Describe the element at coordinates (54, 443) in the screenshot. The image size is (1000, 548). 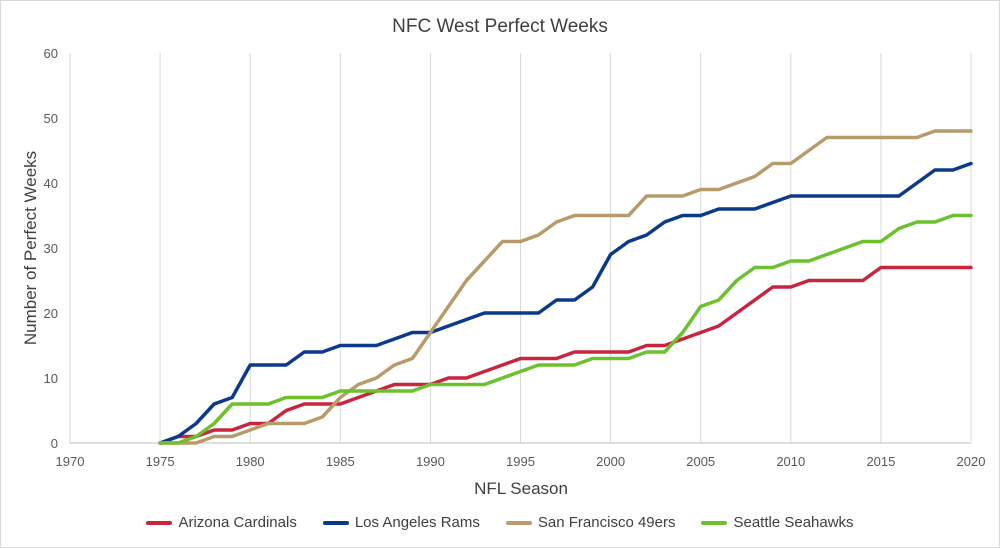
I see `y-tick-label: 0` at that location.